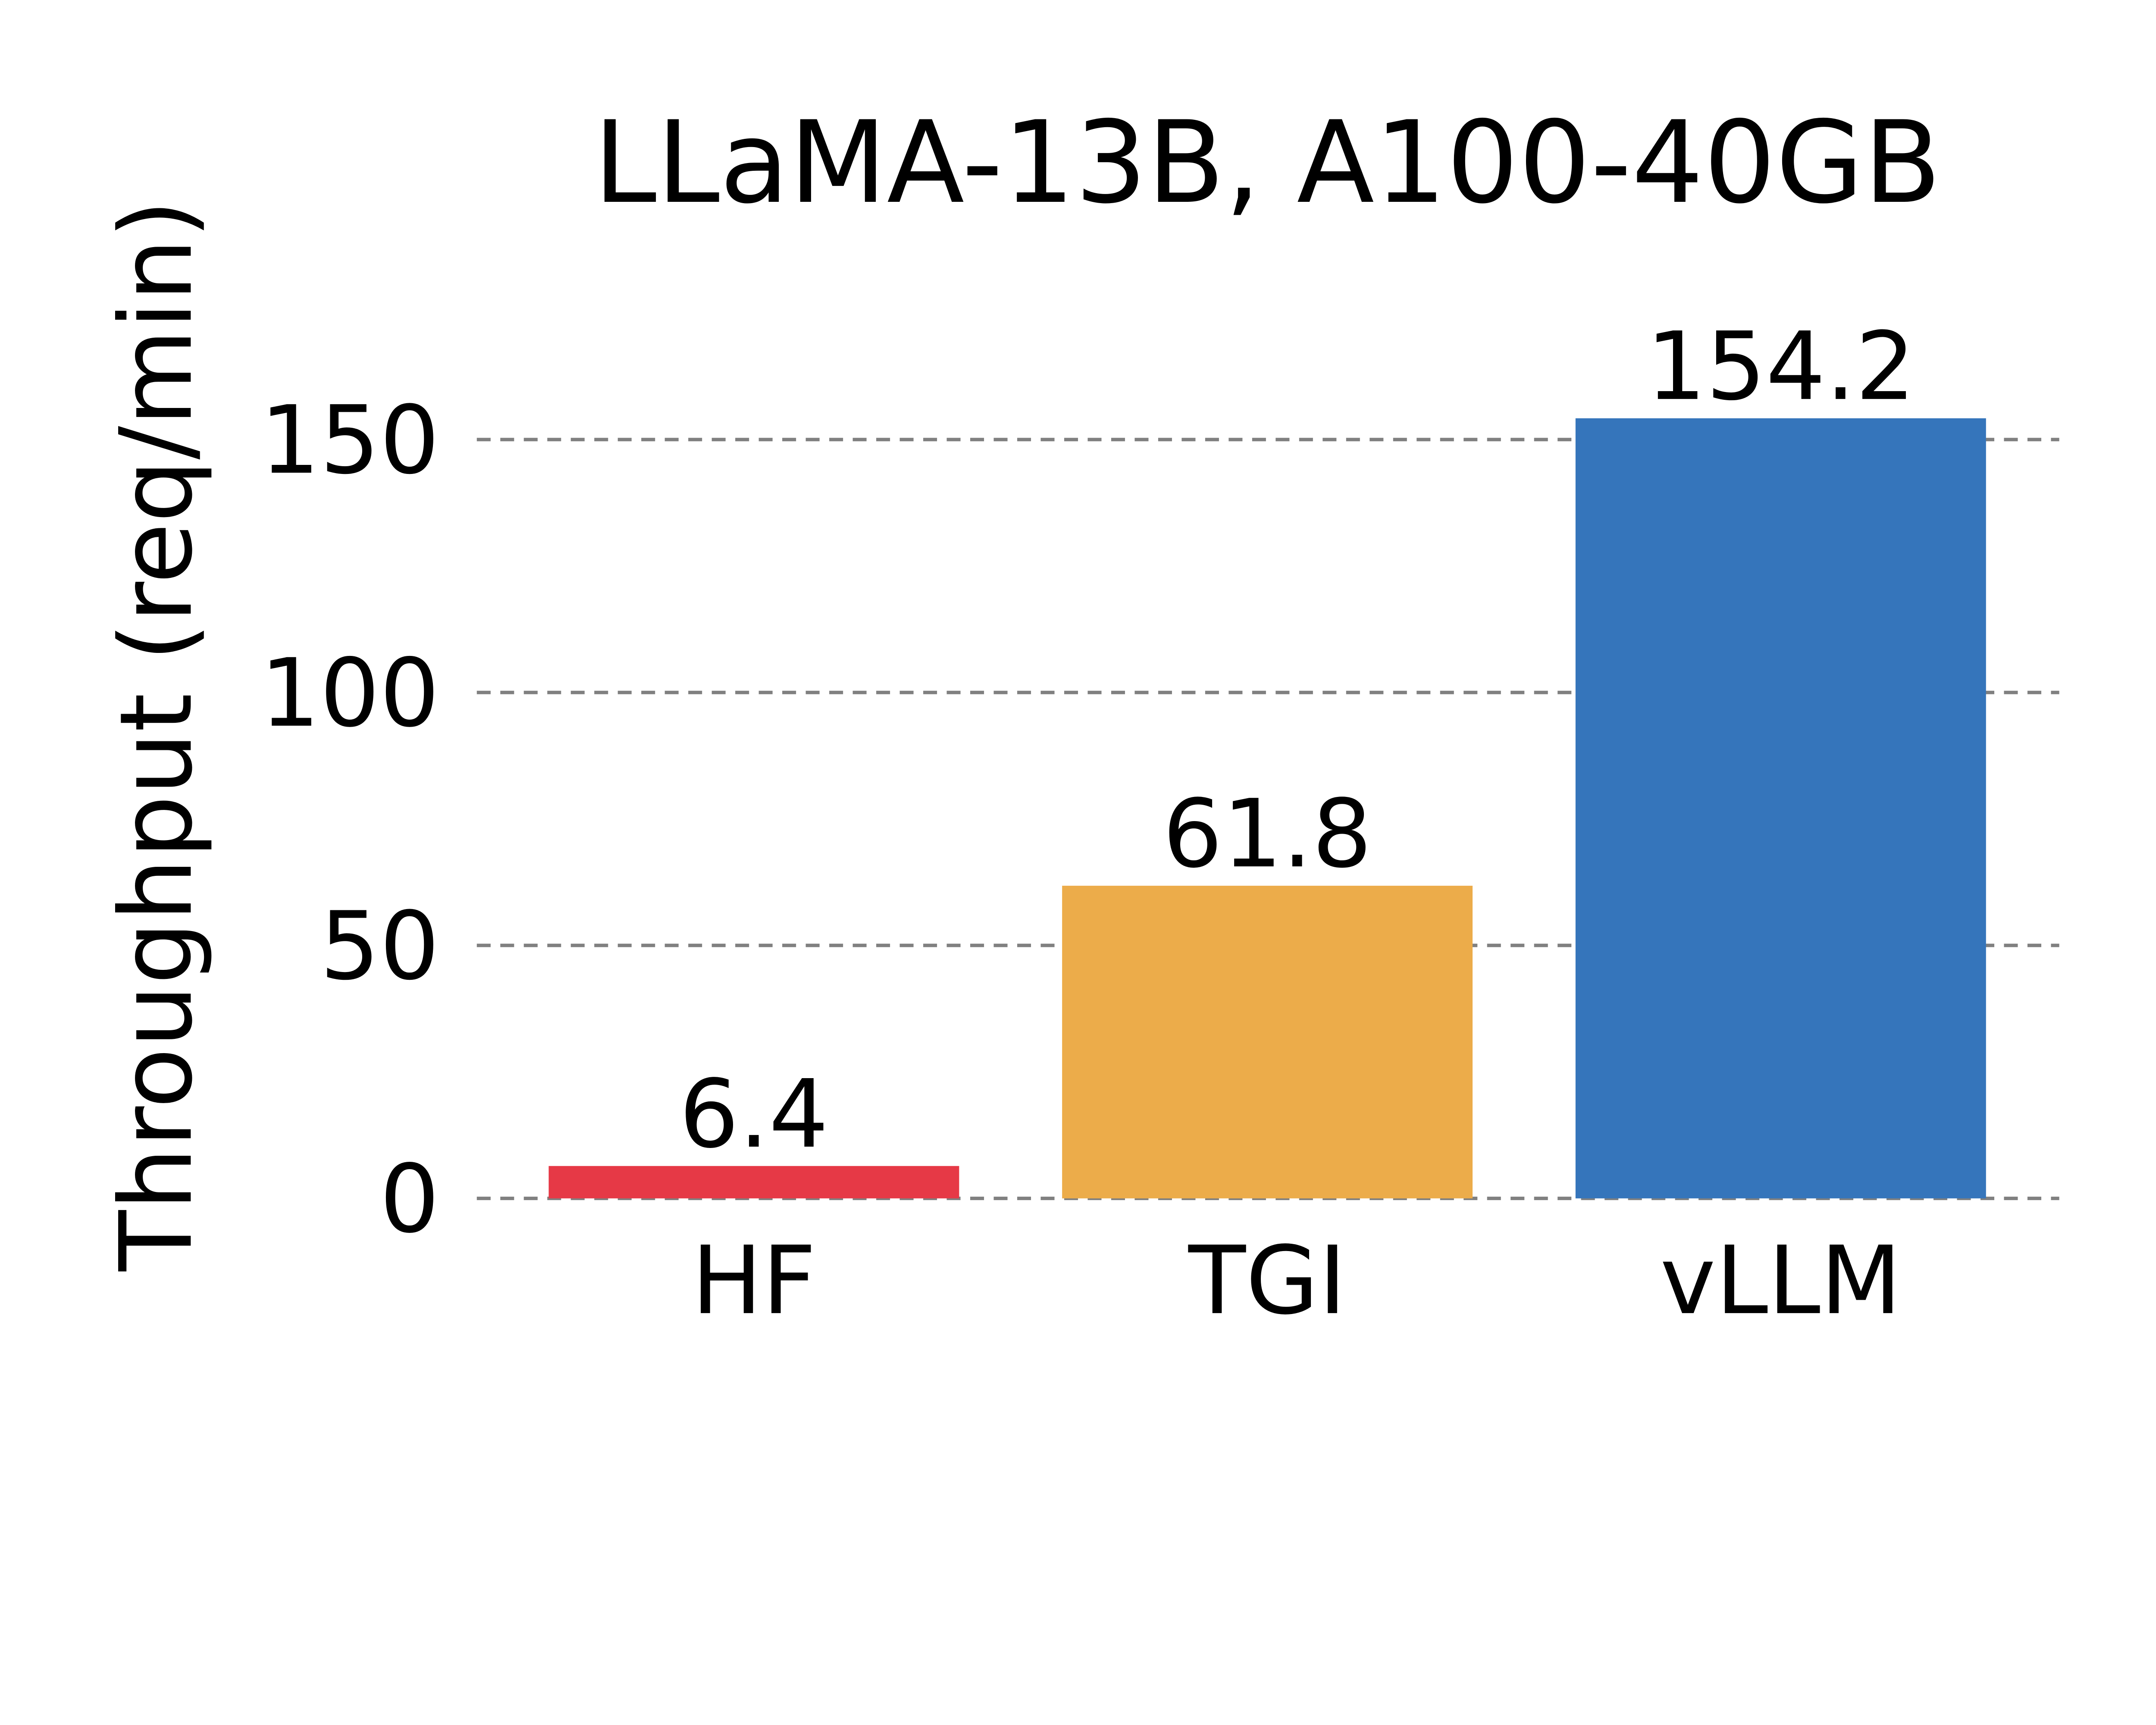 The width and height of the screenshot is (2156, 1725). Describe the element at coordinates (754, 1114) in the screenshot. I see `value-label: 6.4` at that location.